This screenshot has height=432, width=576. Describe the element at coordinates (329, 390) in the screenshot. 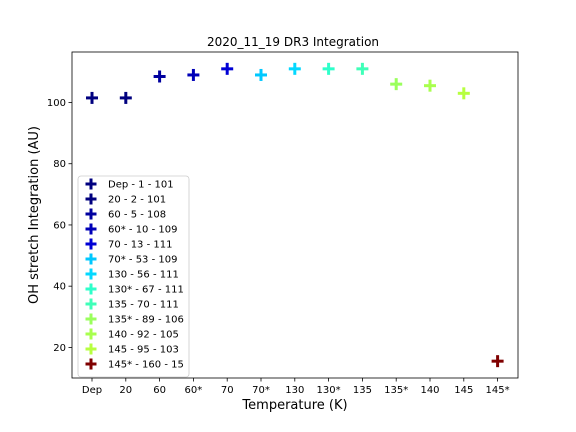

I see `x-tick-label: 130*` at that location.